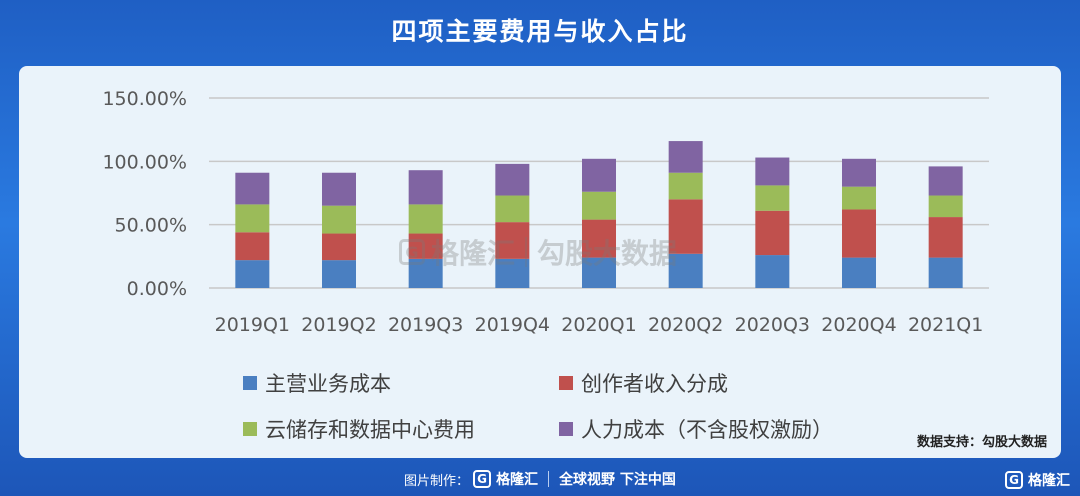  I want to click on legend-label-0: 主营业务成本, so click(328, 384).